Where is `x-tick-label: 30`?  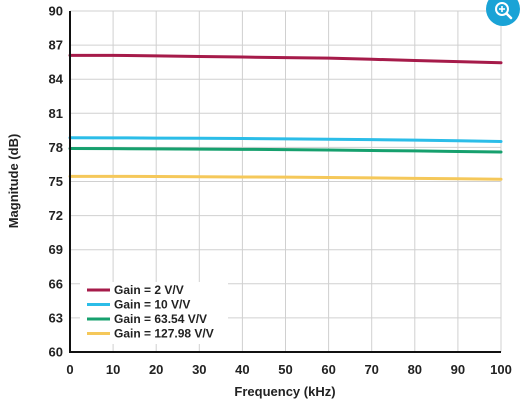 x-tick-label: 30 is located at coordinates (199, 369).